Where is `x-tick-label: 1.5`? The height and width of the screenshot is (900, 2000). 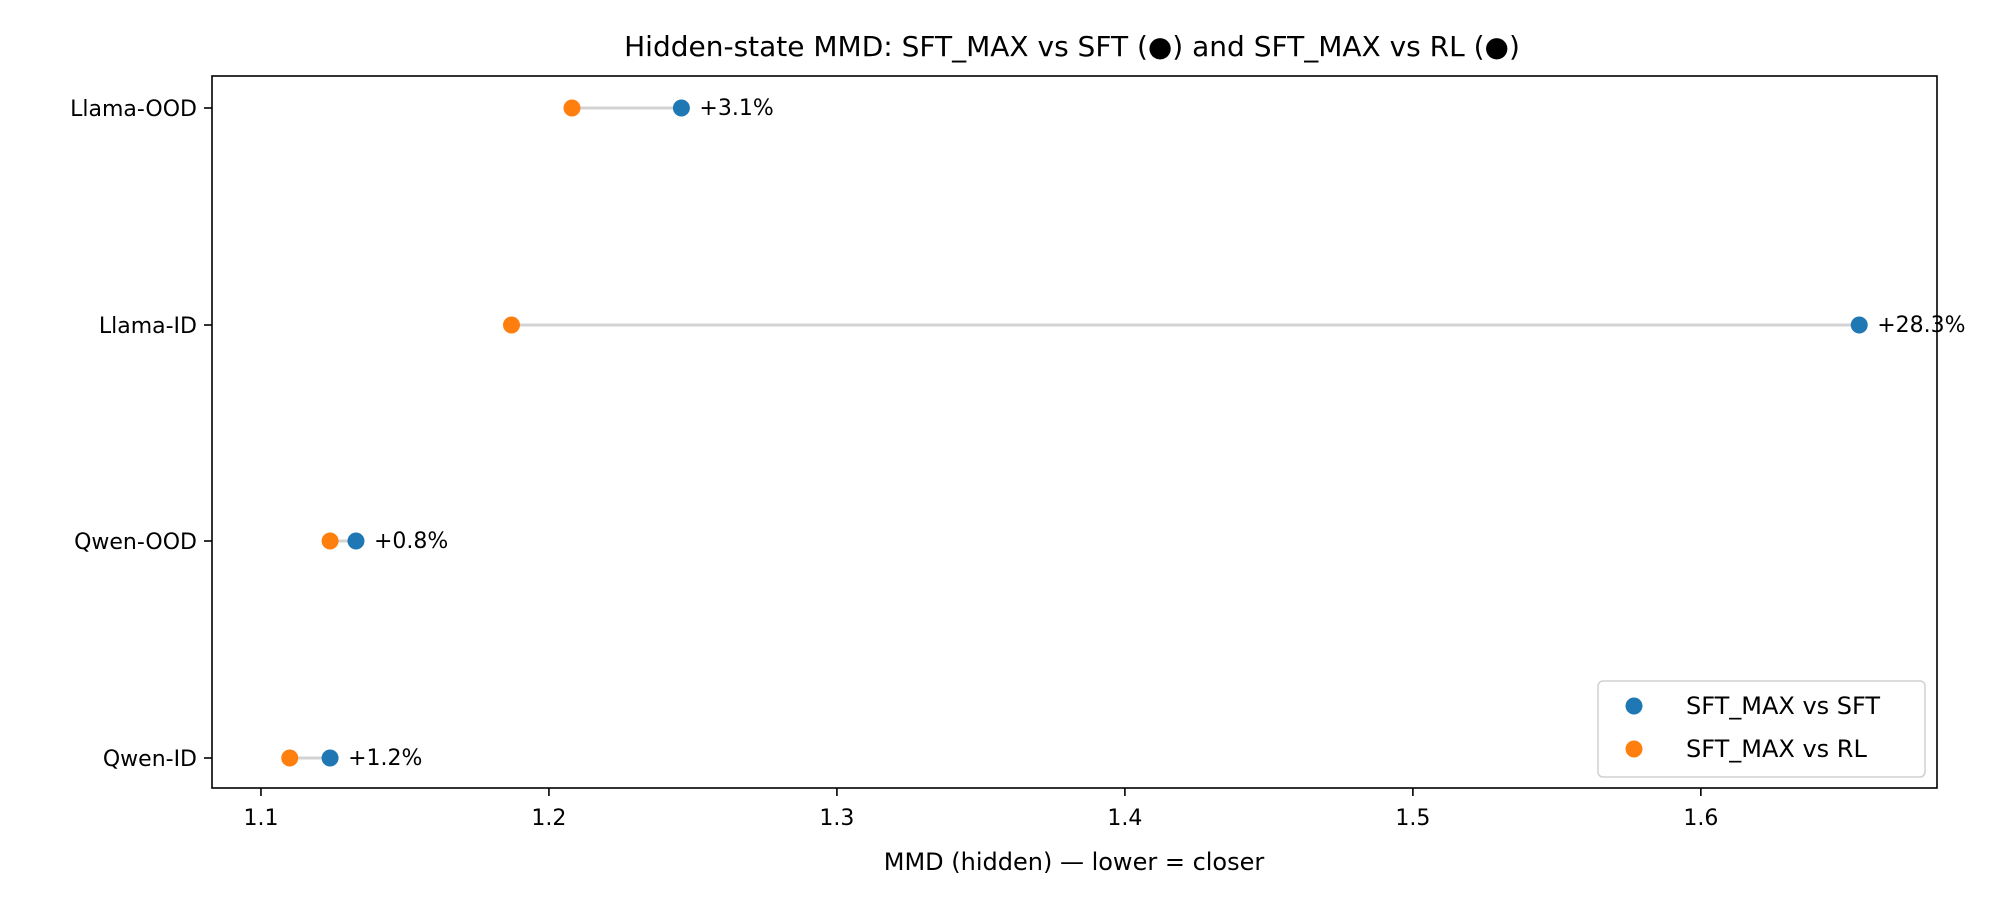
x-tick-label: 1.5 is located at coordinates (1412, 818).